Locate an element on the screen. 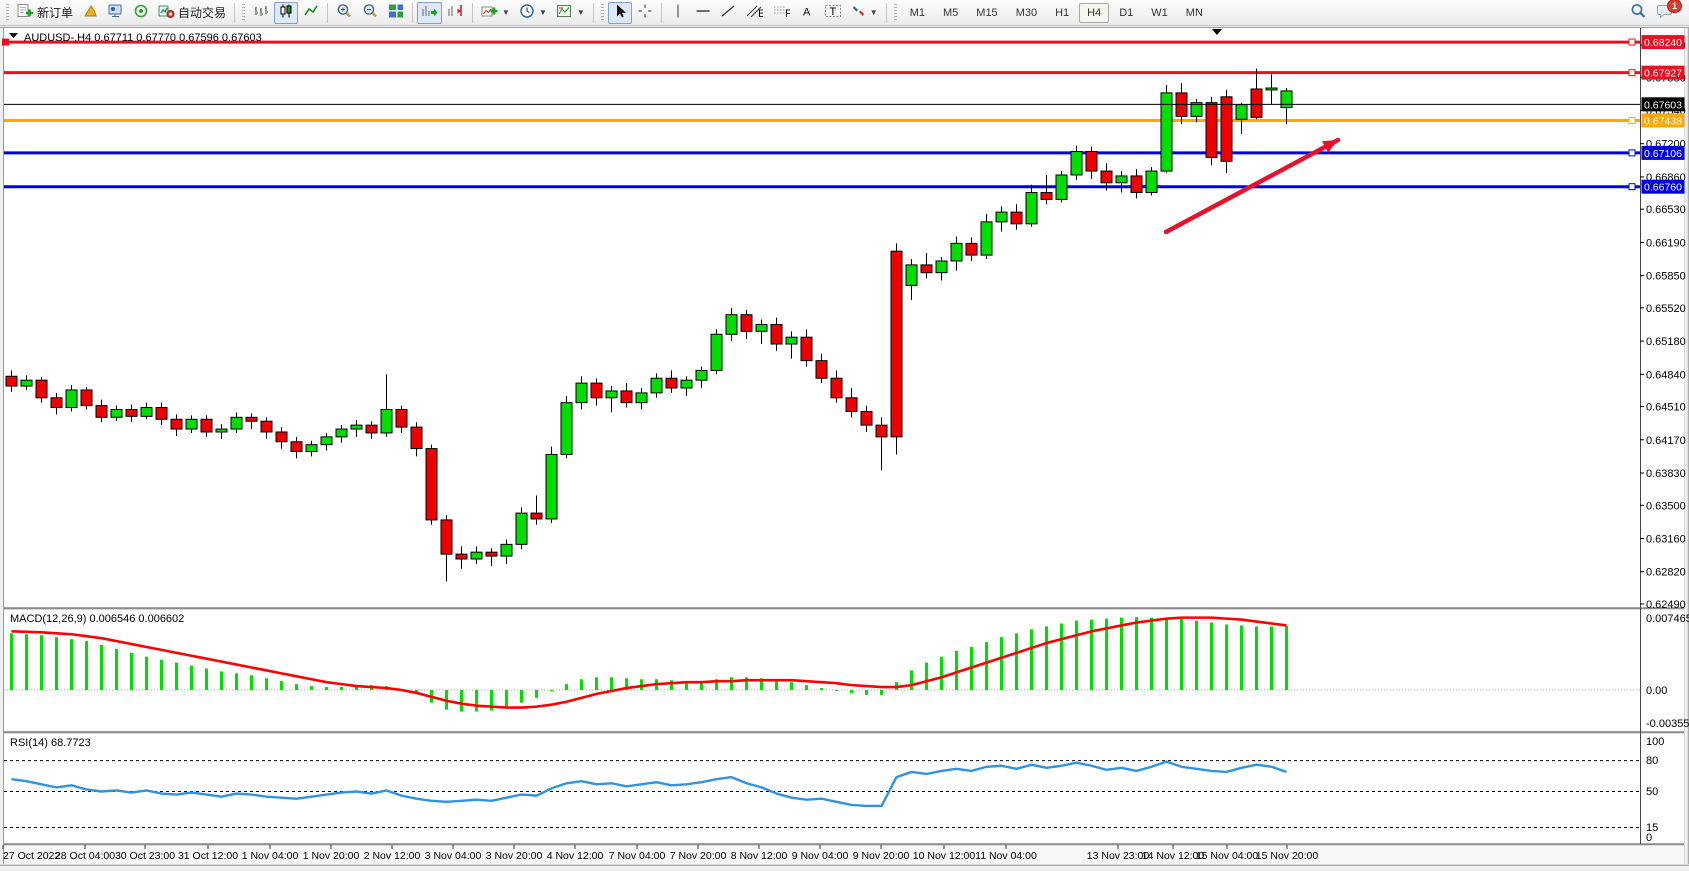 Image resolution: width=1689 pixels, height=871 pixels. svg-text: 0.63500 is located at coordinates (1666, 506).